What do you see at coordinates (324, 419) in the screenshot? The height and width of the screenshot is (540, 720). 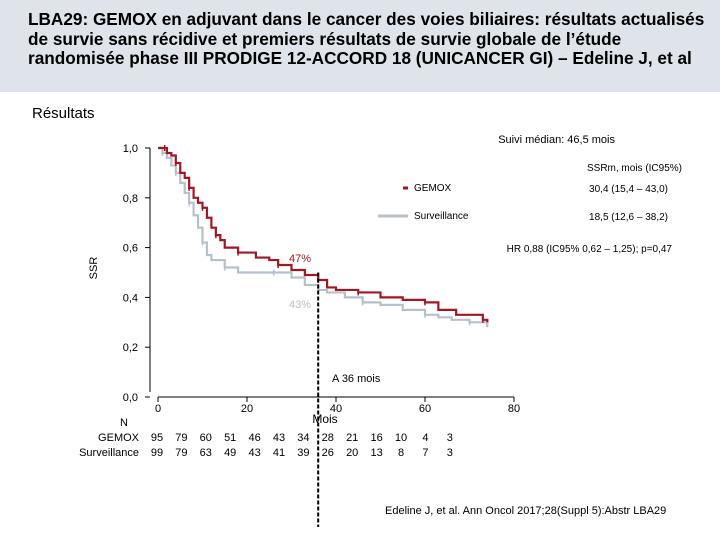 I see `x-axis-label: Mois` at bounding box center [324, 419].